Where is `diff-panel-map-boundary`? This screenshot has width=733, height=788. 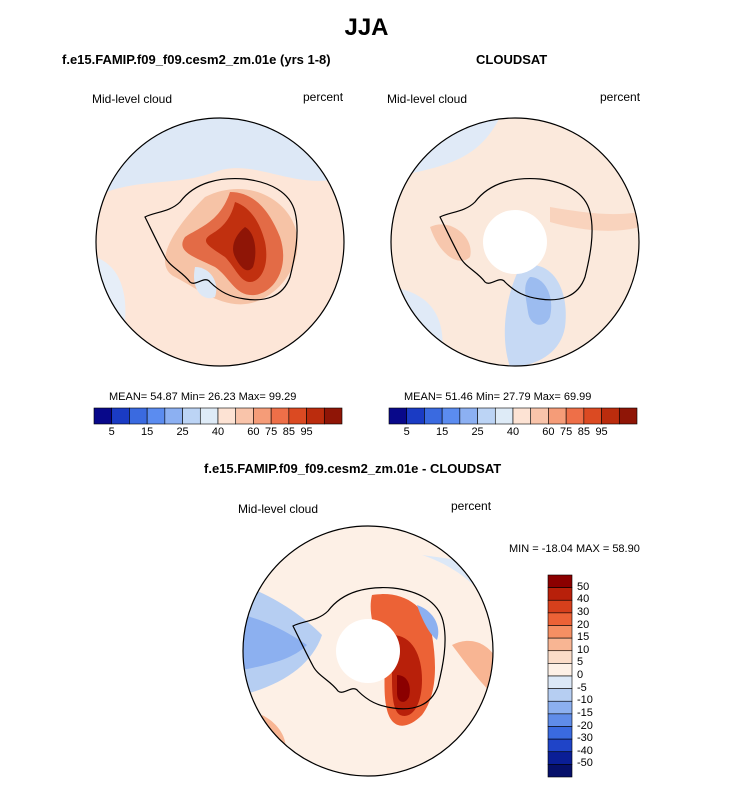 diff-panel-map-boundary is located at coordinates (368, 651).